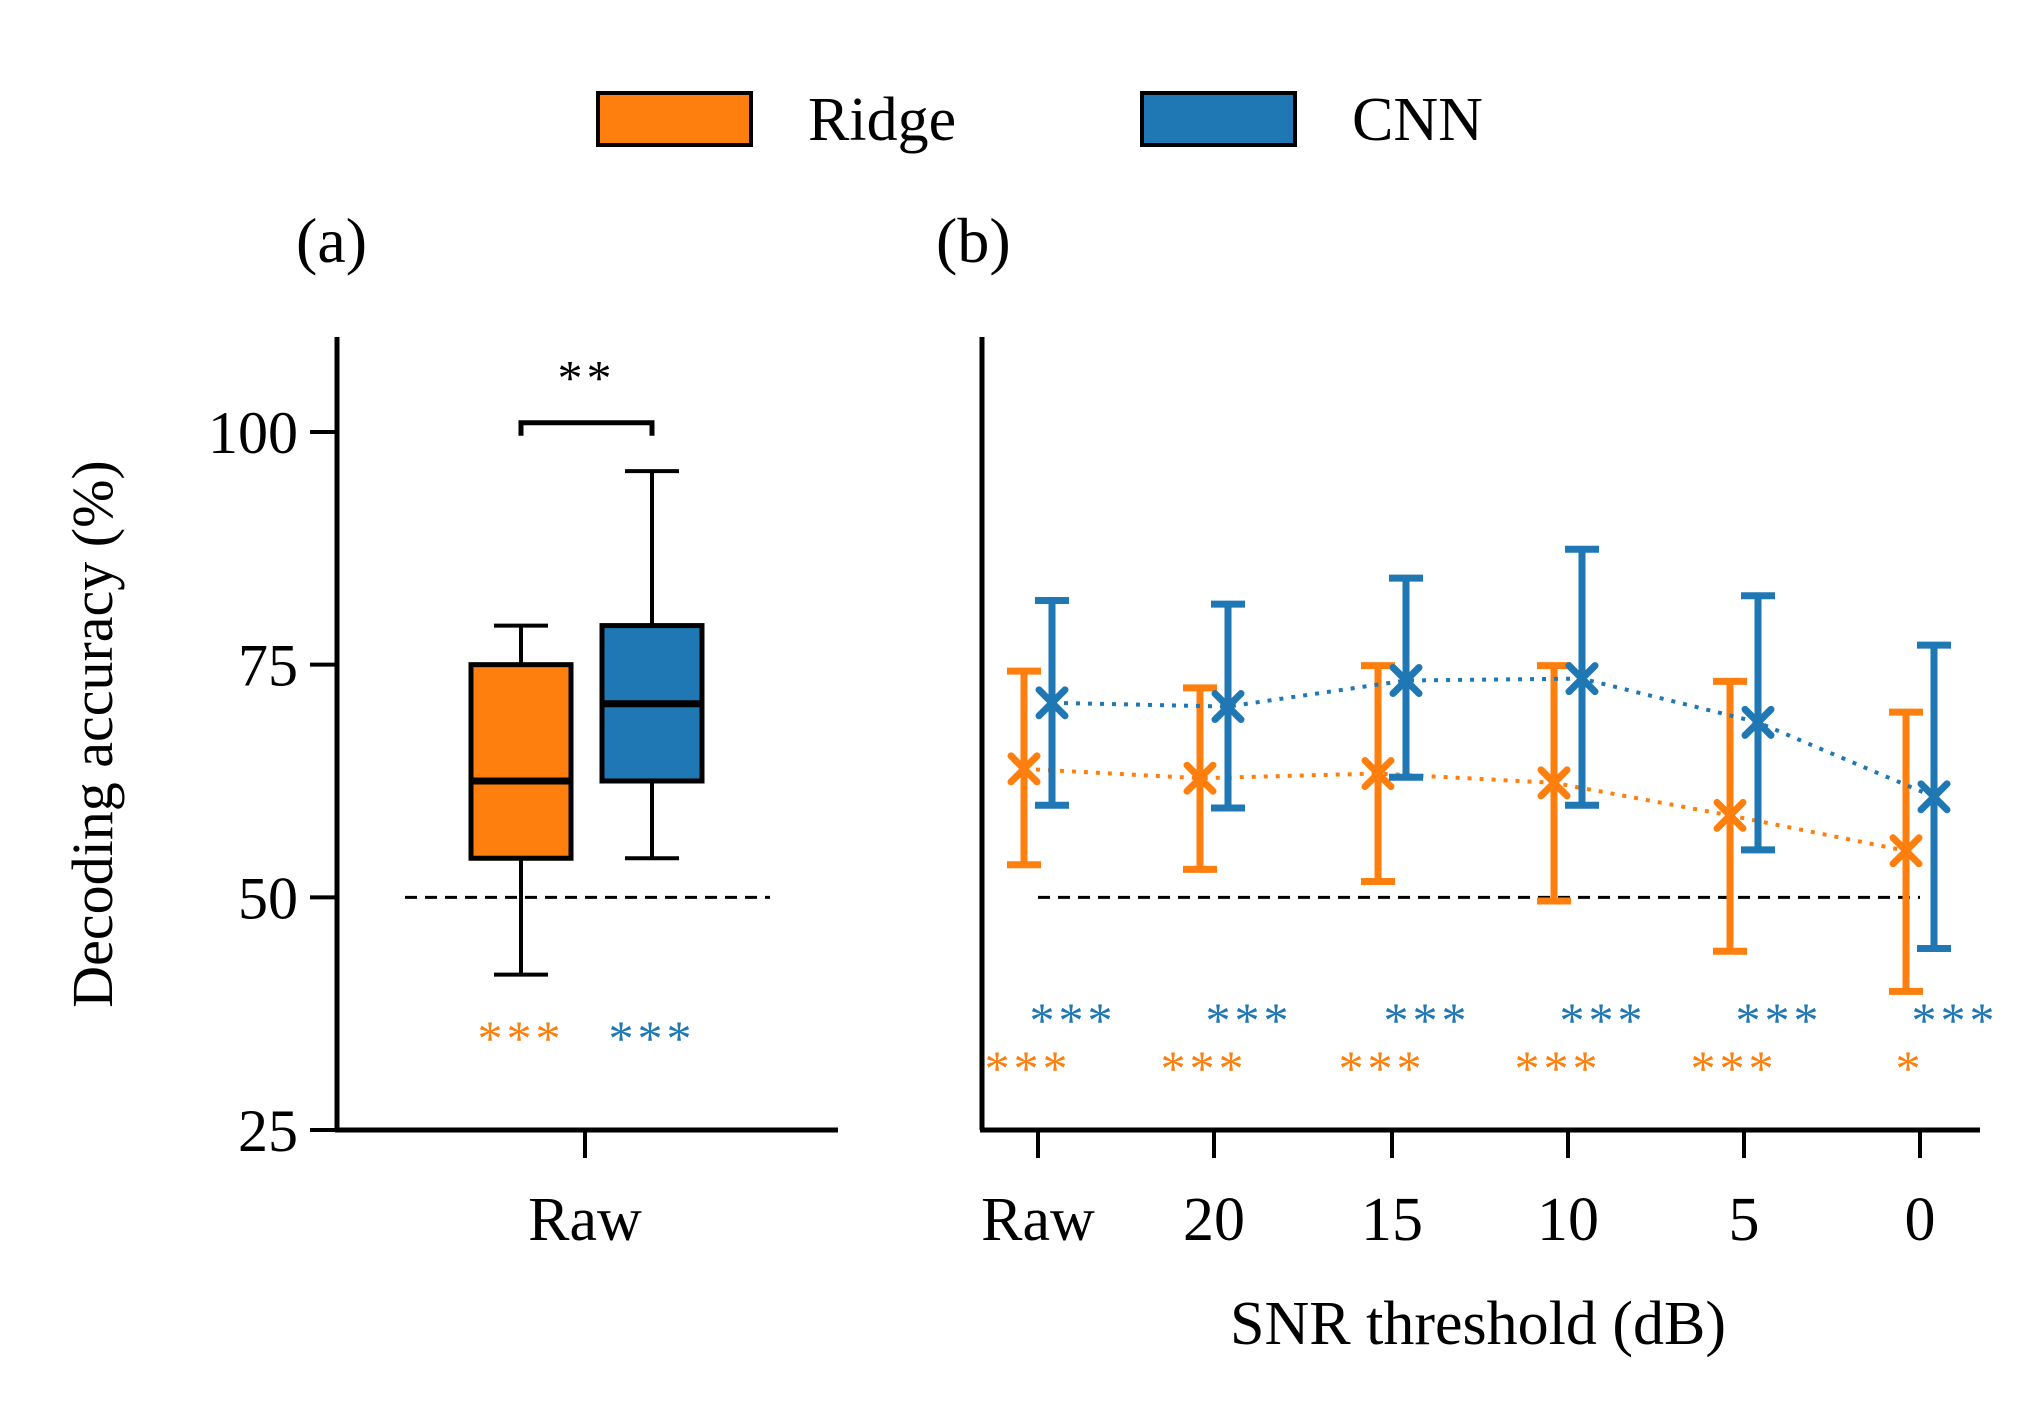 This screenshot has height=1410, width=2044. Describe the element at coordinates (1744, 1220) in the screenshot. I see `x-tick-label-5: 5` at that location.